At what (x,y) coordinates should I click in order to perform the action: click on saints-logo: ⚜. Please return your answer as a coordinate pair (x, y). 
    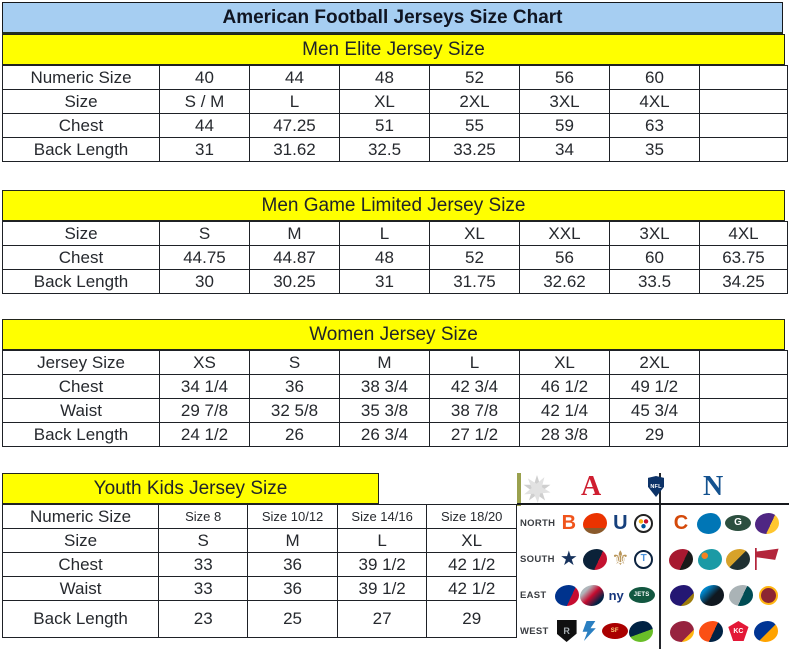
    Looking at the image, I should click on (620, 559).